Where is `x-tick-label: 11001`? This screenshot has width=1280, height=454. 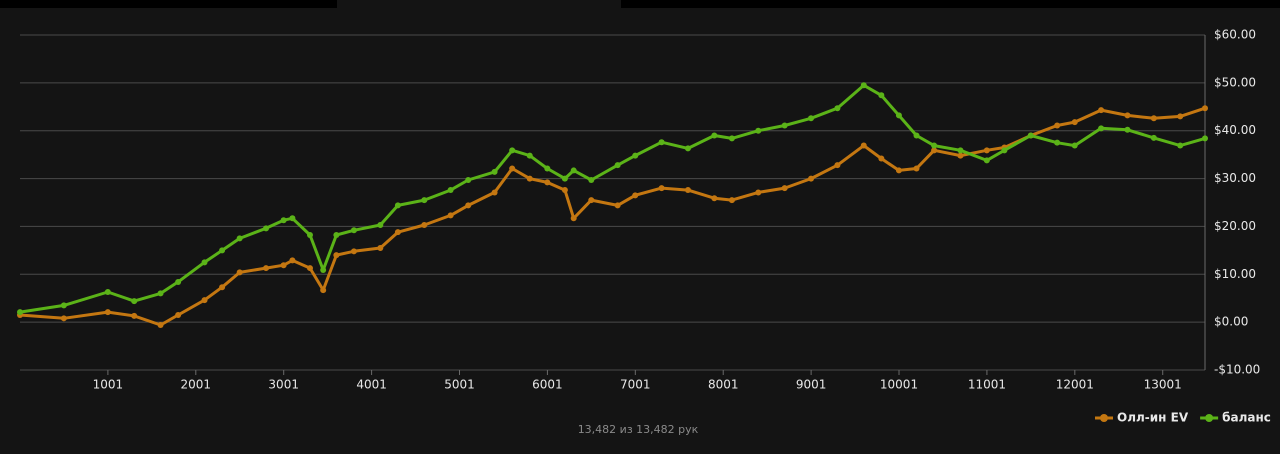
x-tick-label: 11001 is located at coordinates (987, 385).